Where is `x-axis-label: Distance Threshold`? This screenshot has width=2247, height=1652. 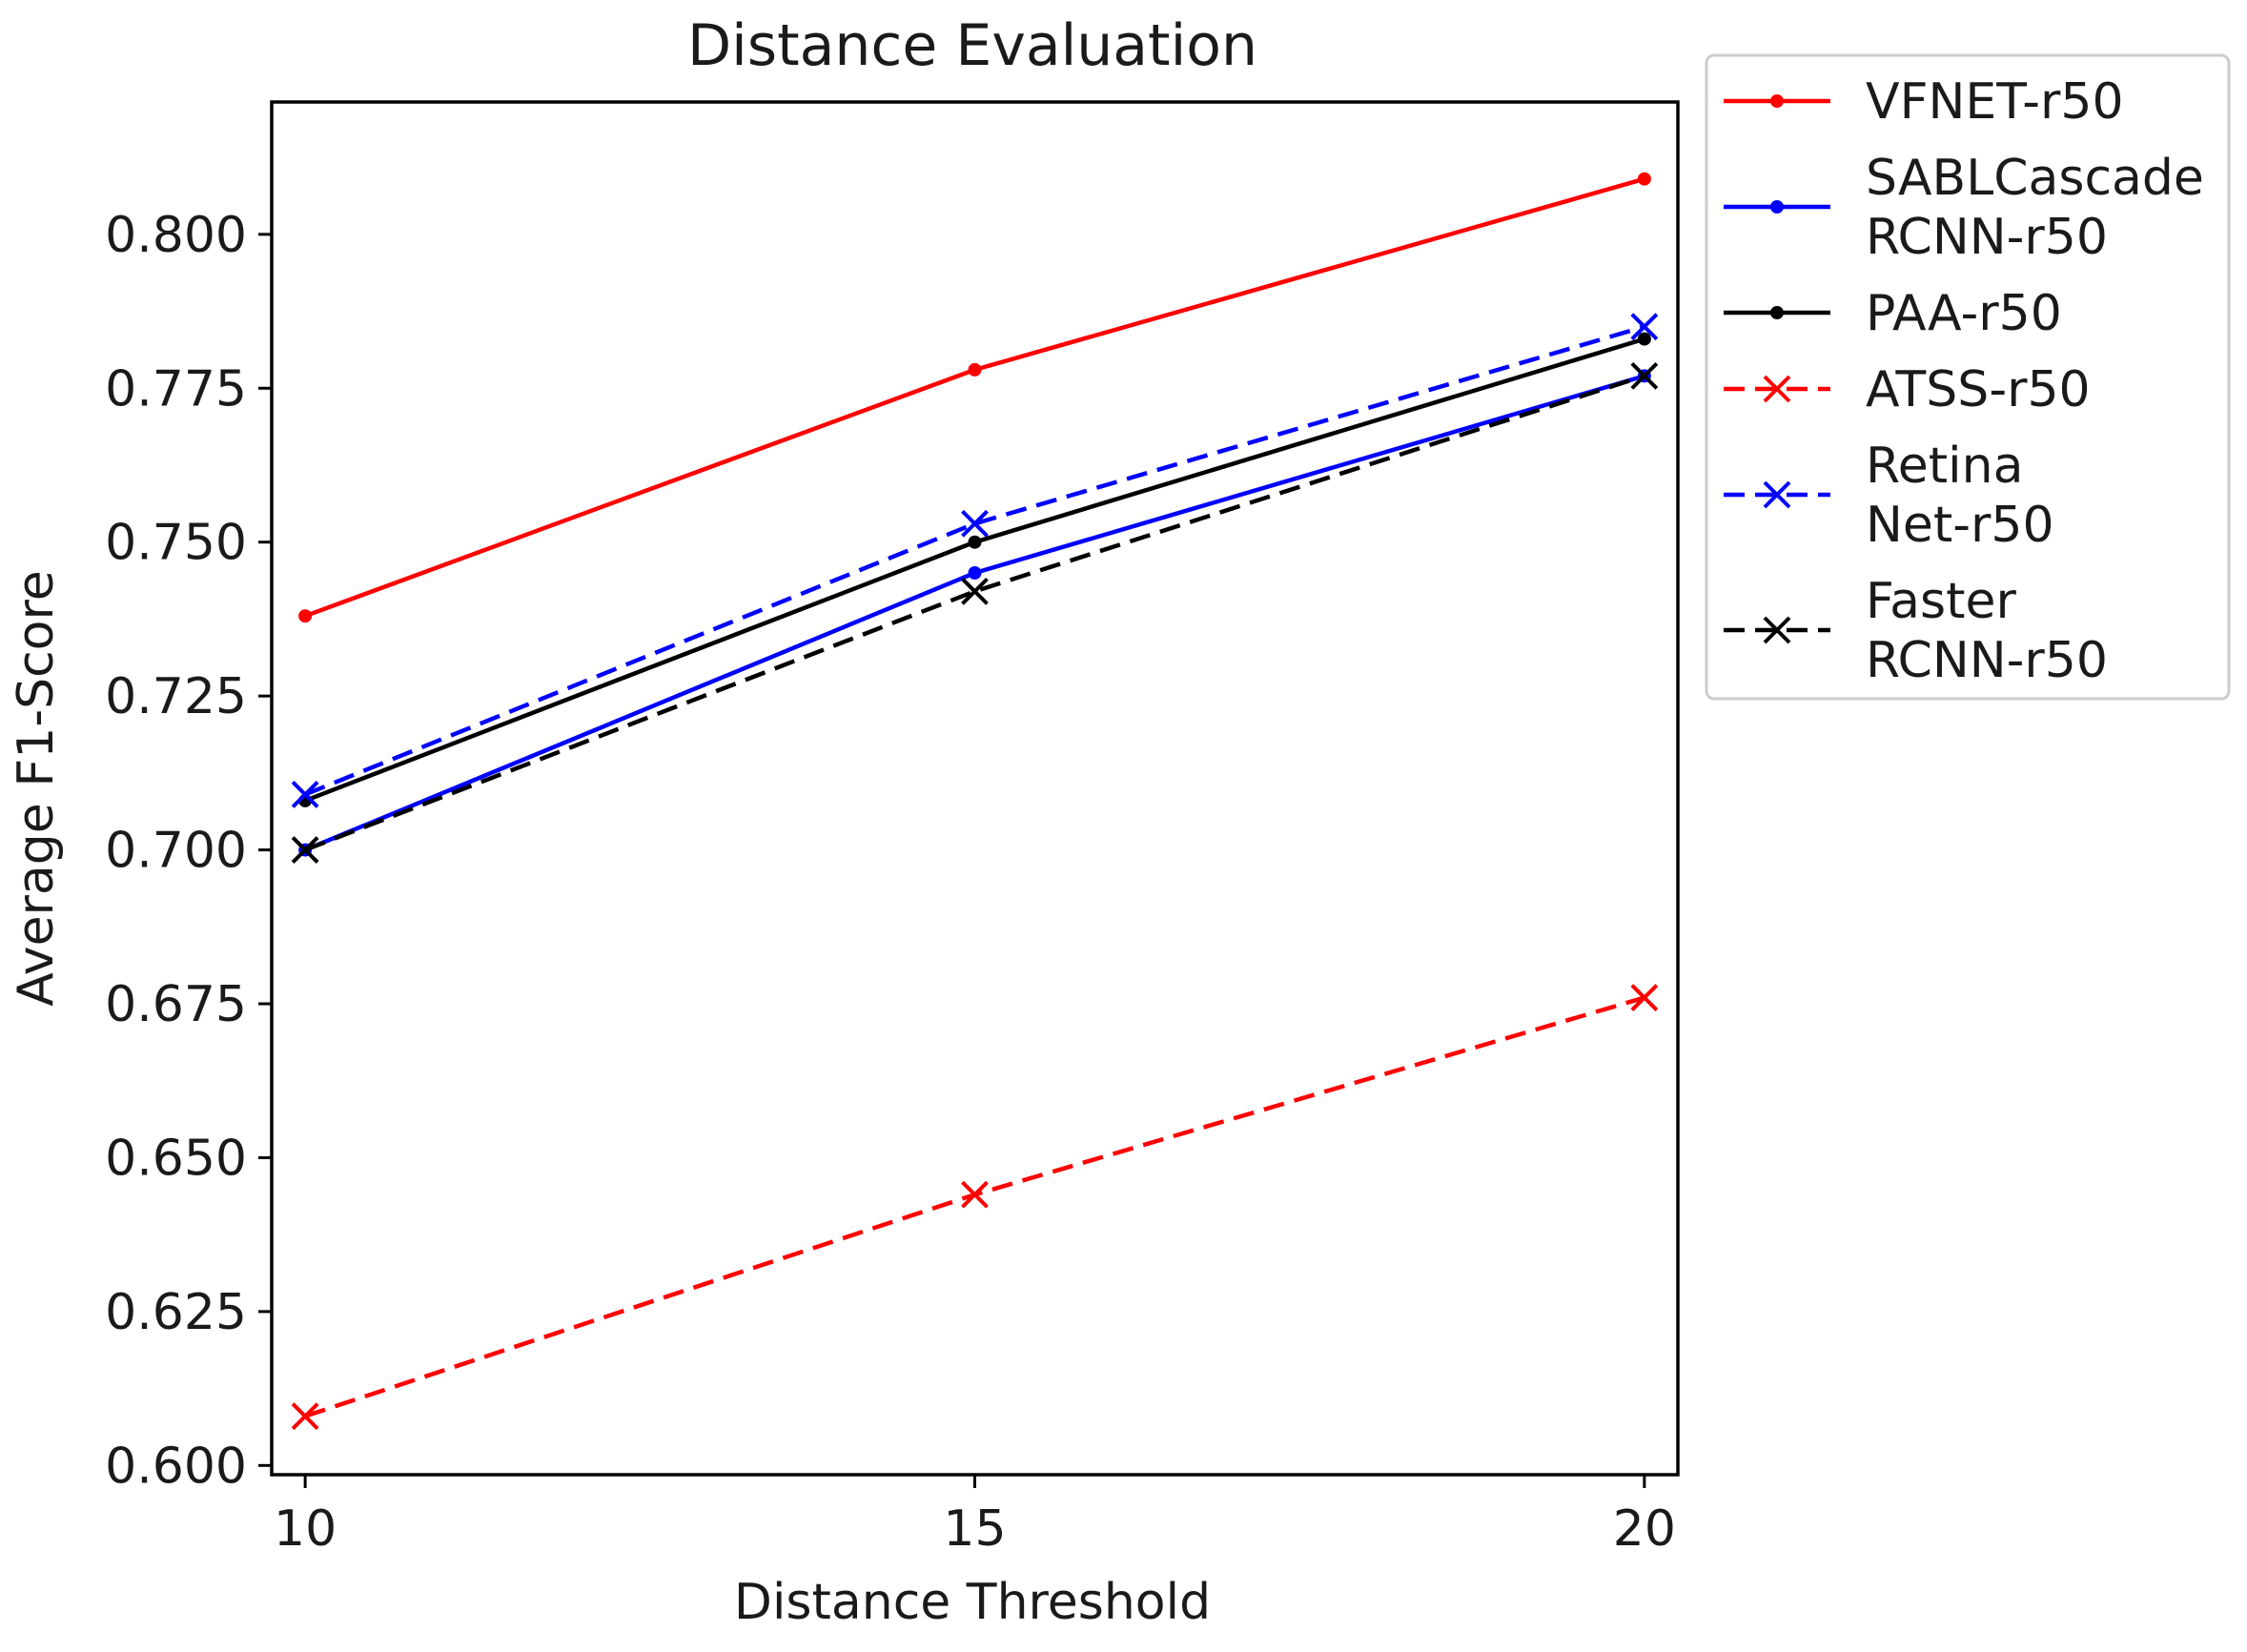
x-axis-label: Distance Threshold is located at coordinates (972, 1602).